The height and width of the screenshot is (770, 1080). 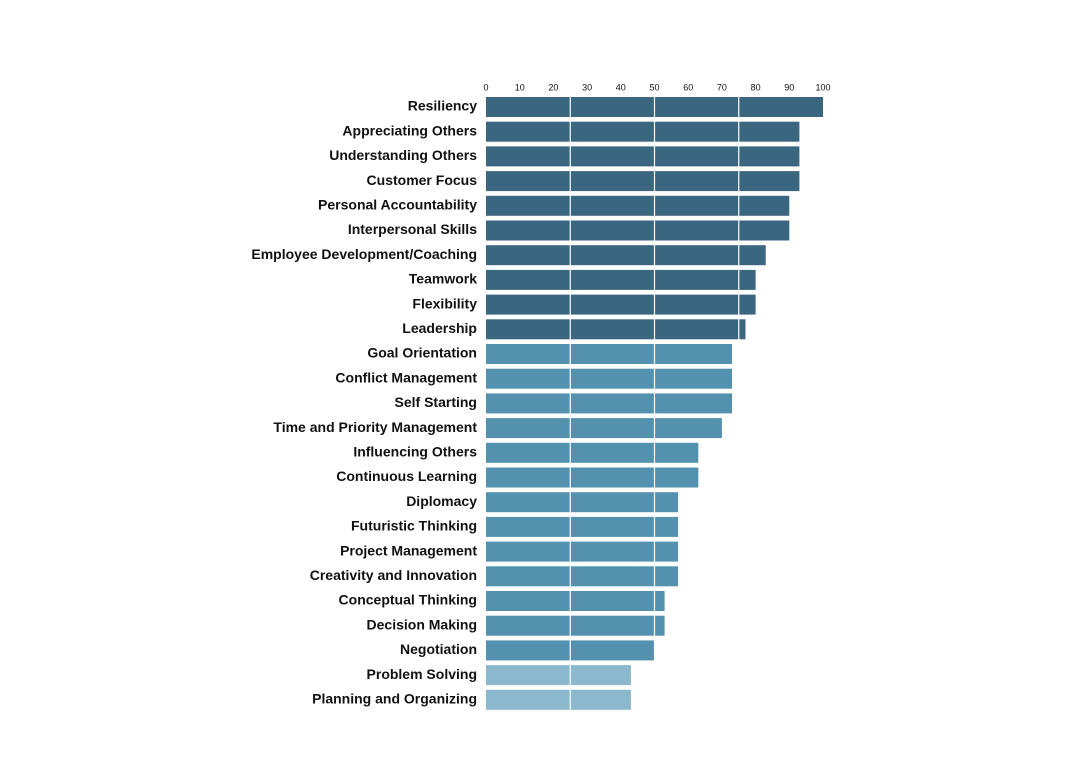 What do you see at coordinates (789, 87) in the screenshot?
I see `x-tick-label: 90` at bounding box center [789, 87].